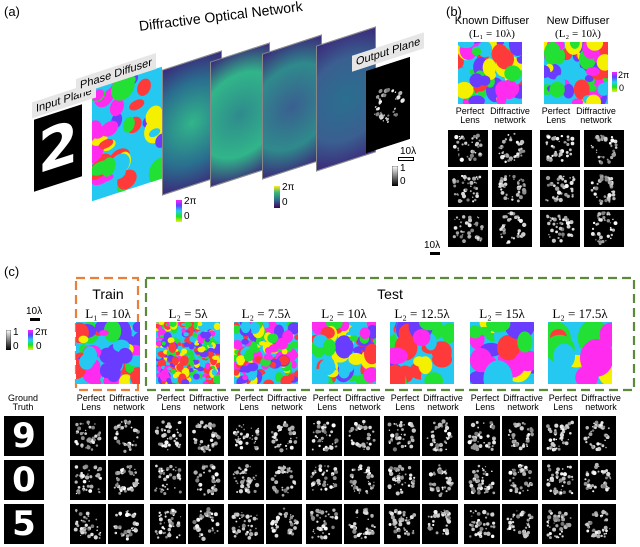 The height and width of the screenshot is (547, 640). I want to click on c-scale-label: 10λ, so click(34, 311).